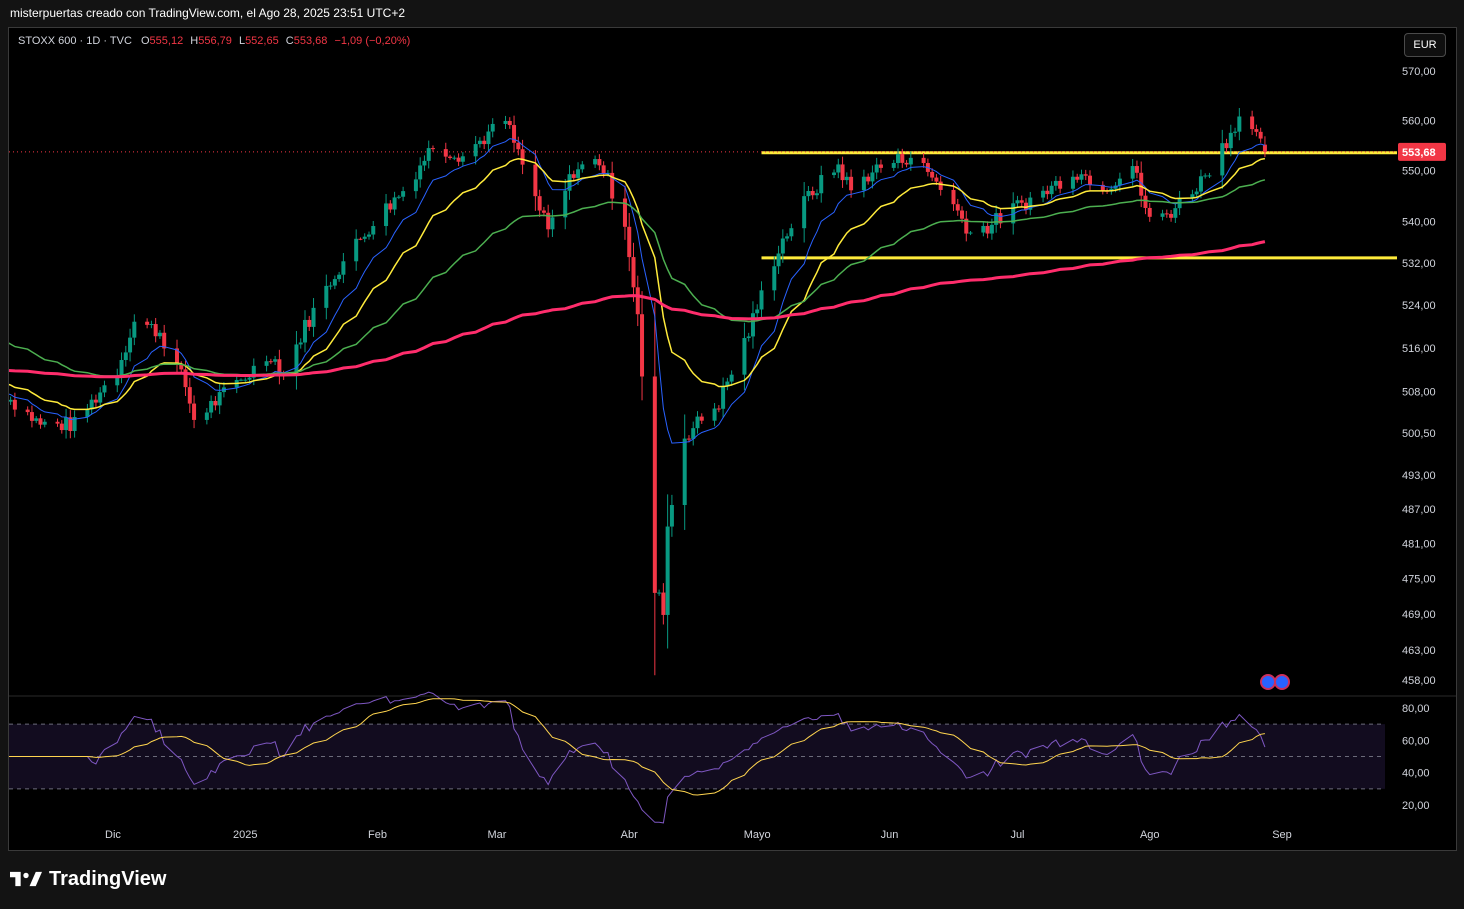 Image resolution: width=1464 pixels, height=909 pixels. I want to click on currency-button: EUR, so click(1425, 45).